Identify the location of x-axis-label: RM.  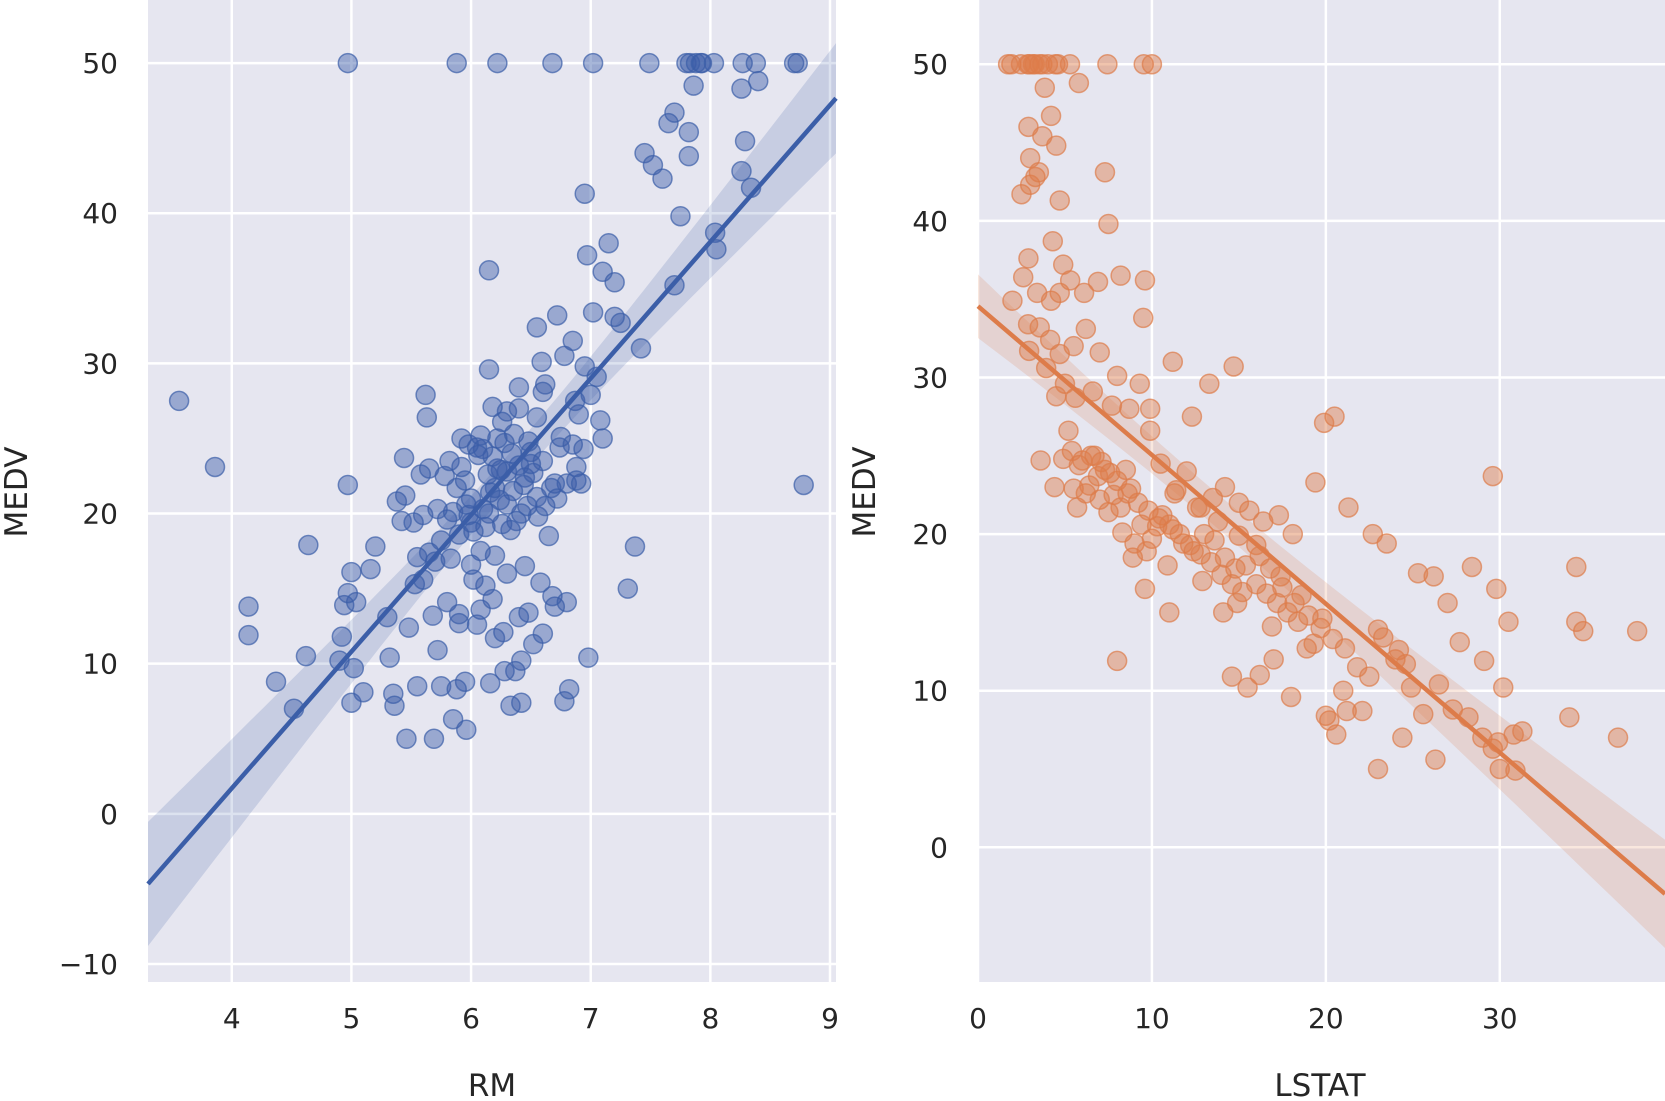
(492, 1084).